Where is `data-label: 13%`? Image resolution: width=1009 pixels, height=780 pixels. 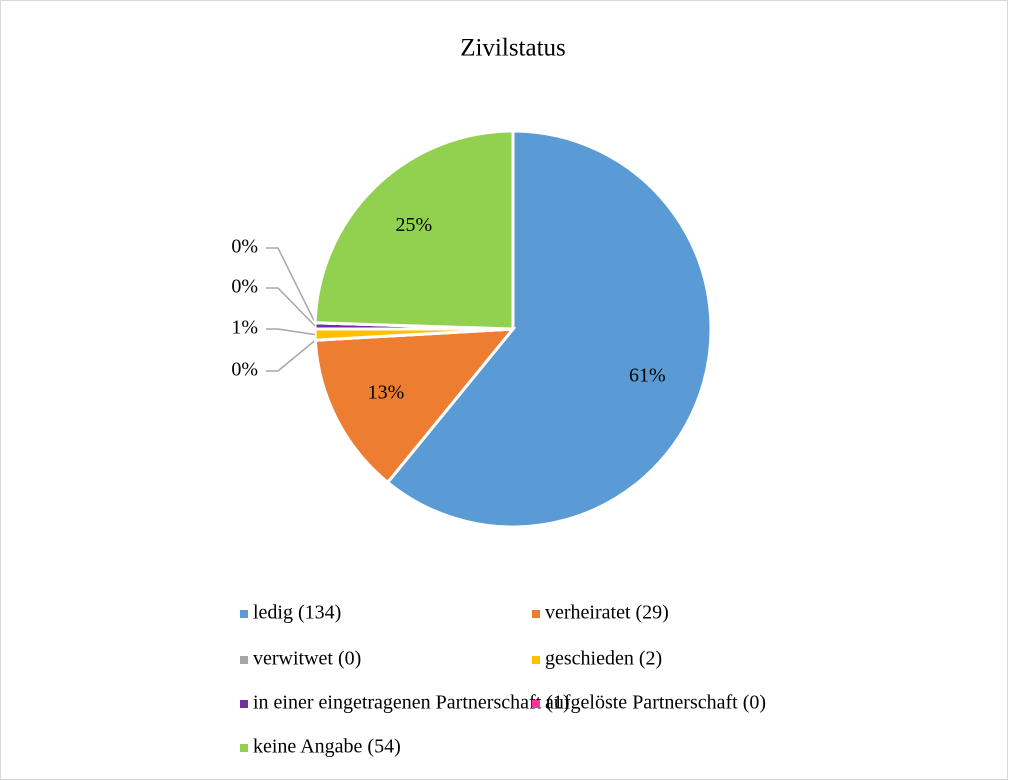 data-label: 13% is located at coordinates (386, 392).